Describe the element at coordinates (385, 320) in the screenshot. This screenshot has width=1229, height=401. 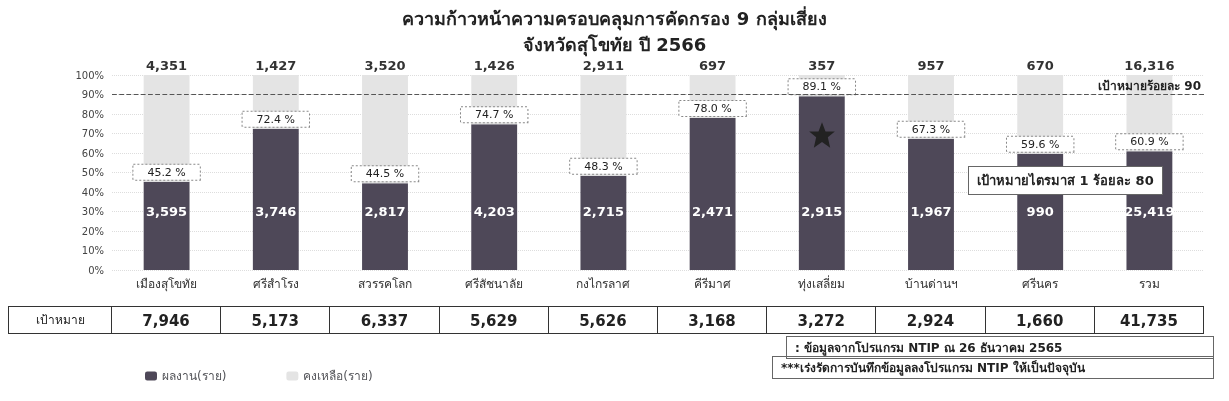
I see `text: 6,337` at that location.